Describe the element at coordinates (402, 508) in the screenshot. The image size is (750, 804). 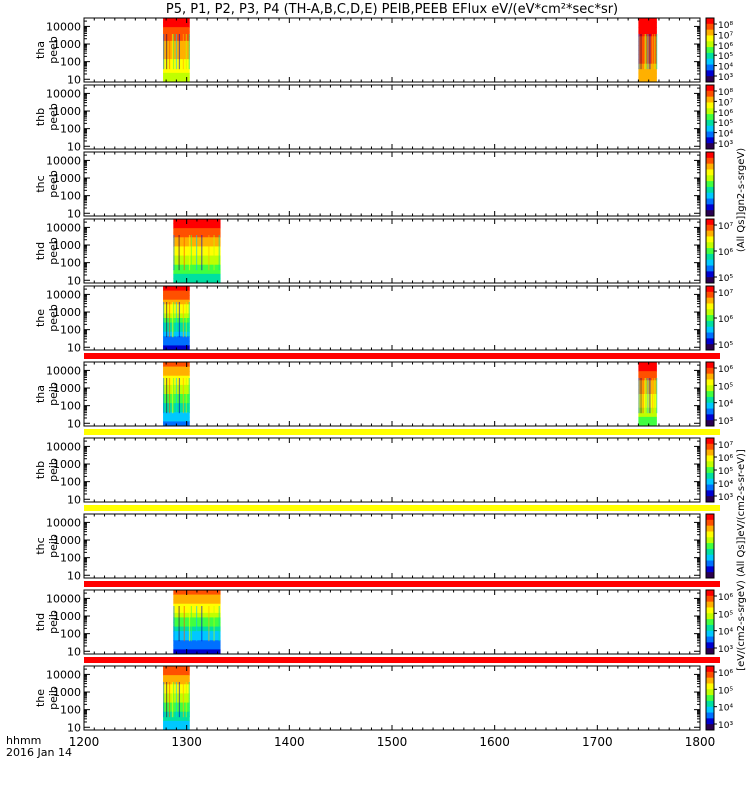
I see `quality-flag-bar` at that location.